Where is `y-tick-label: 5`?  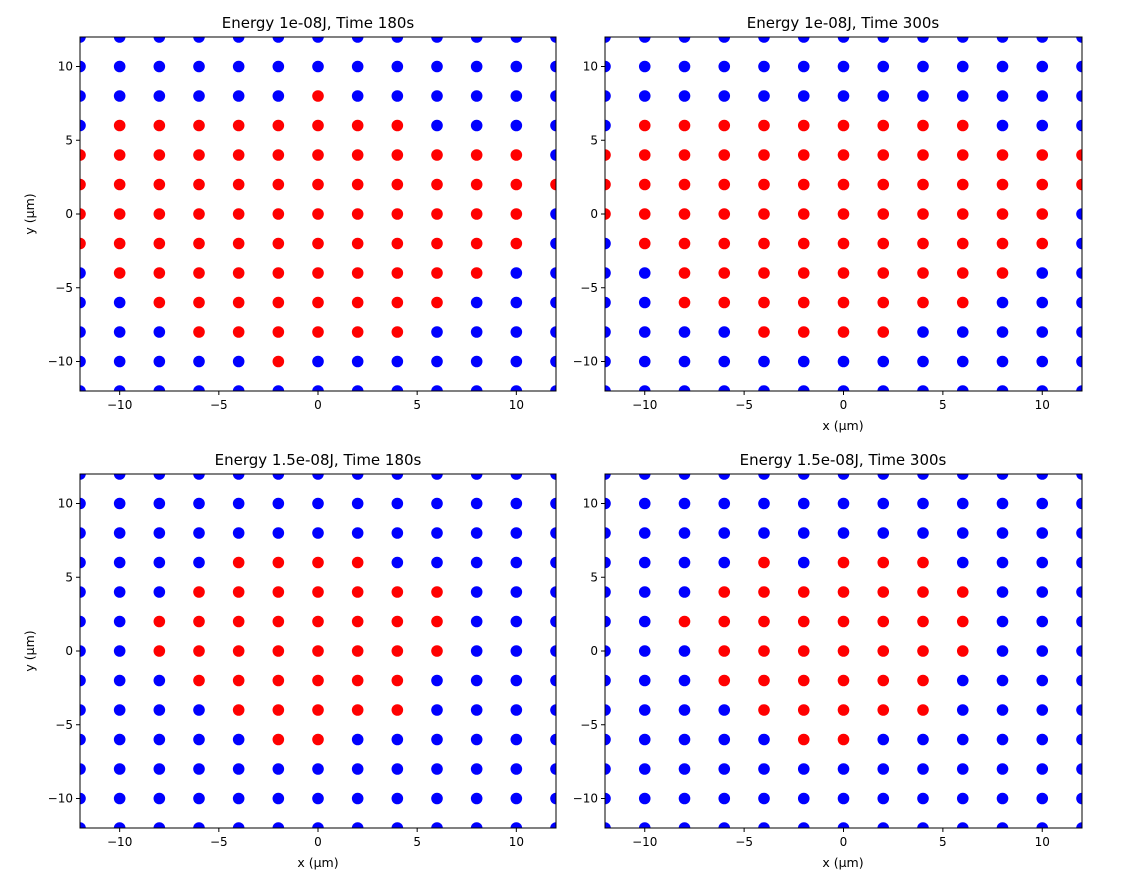
y-tick-label: 5 is located at coordinates (69, 577).